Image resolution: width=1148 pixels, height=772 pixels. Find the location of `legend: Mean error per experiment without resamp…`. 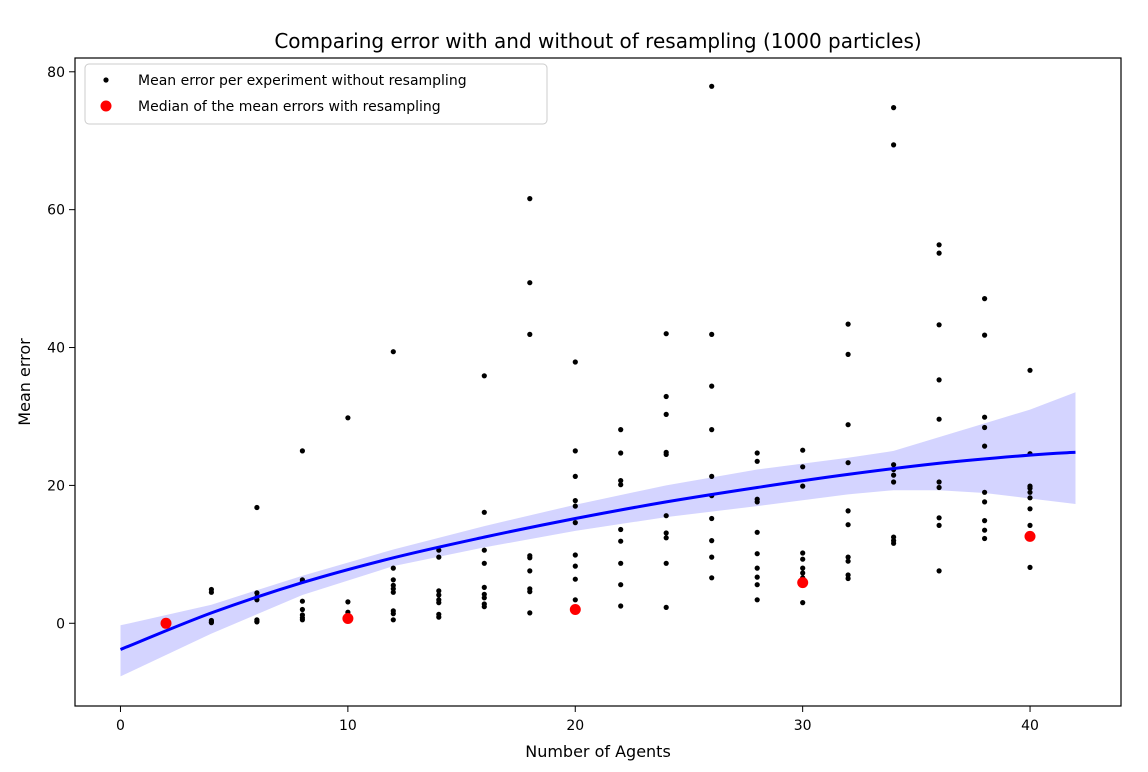

legend: Mean error per experiment without resamp… is located at coordinates (316, 94).